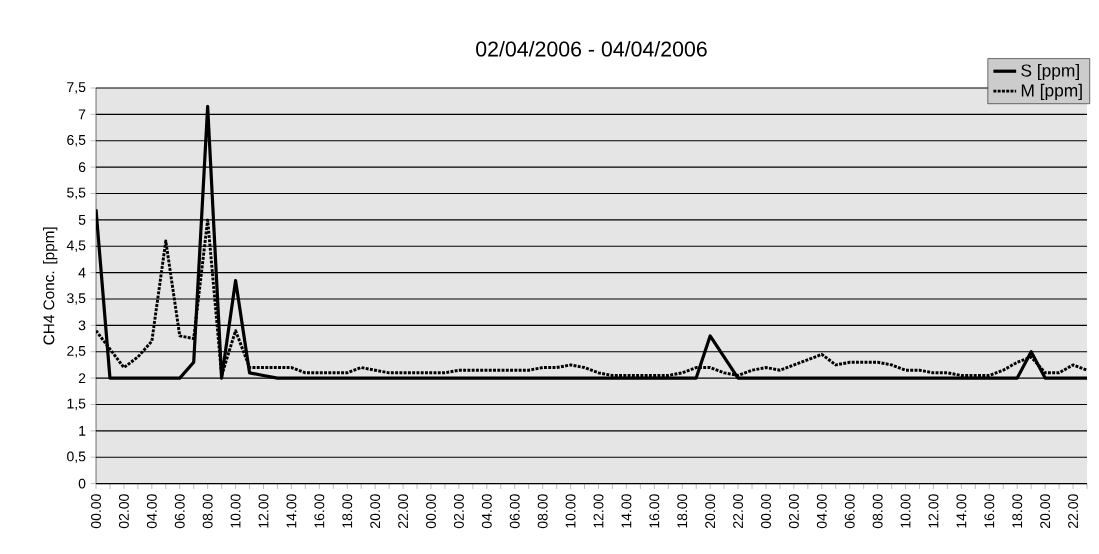  What do you see at coordinates (82, 167) in the screenshot?
I see `y-tick-label: 6` at bounding box center [82, 167].